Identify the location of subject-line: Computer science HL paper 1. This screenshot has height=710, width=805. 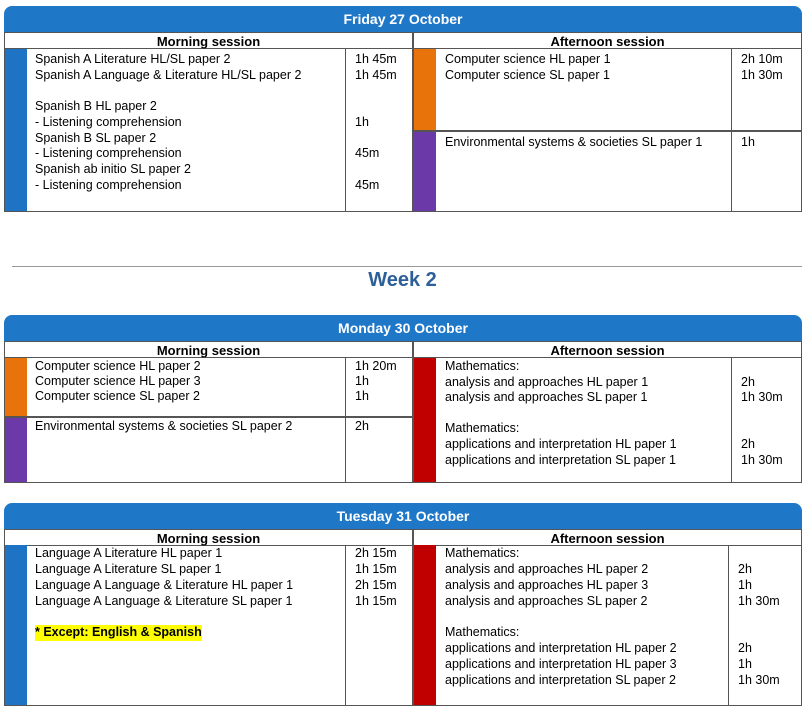
(528, 59).